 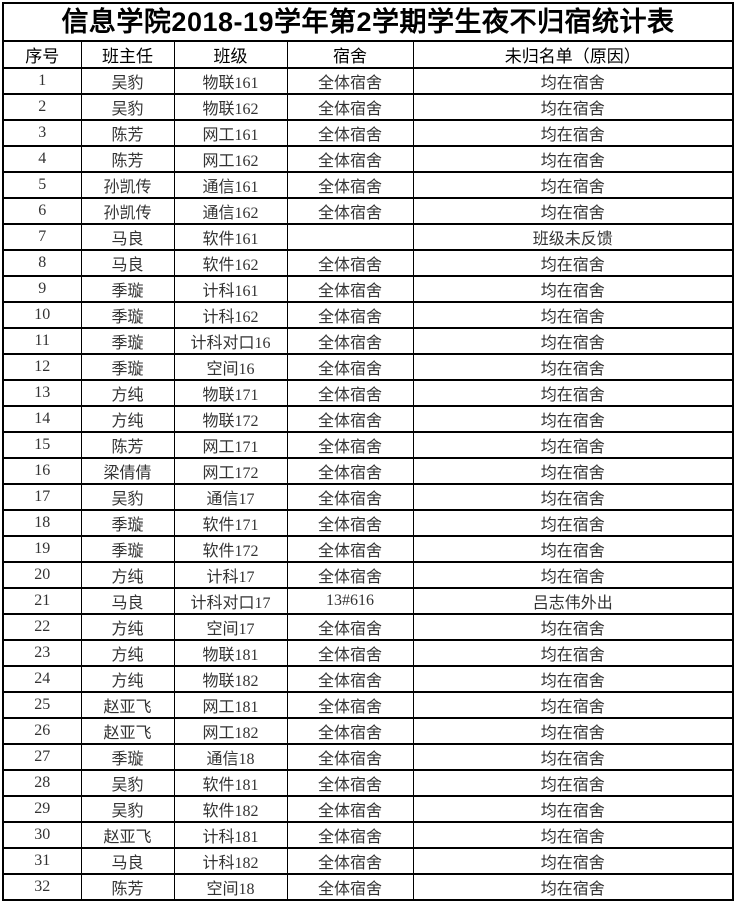 What do you see at coordinates (42, 861) in the screenshot?
I see `cell-index: 31` at bounding box center [42, 861].